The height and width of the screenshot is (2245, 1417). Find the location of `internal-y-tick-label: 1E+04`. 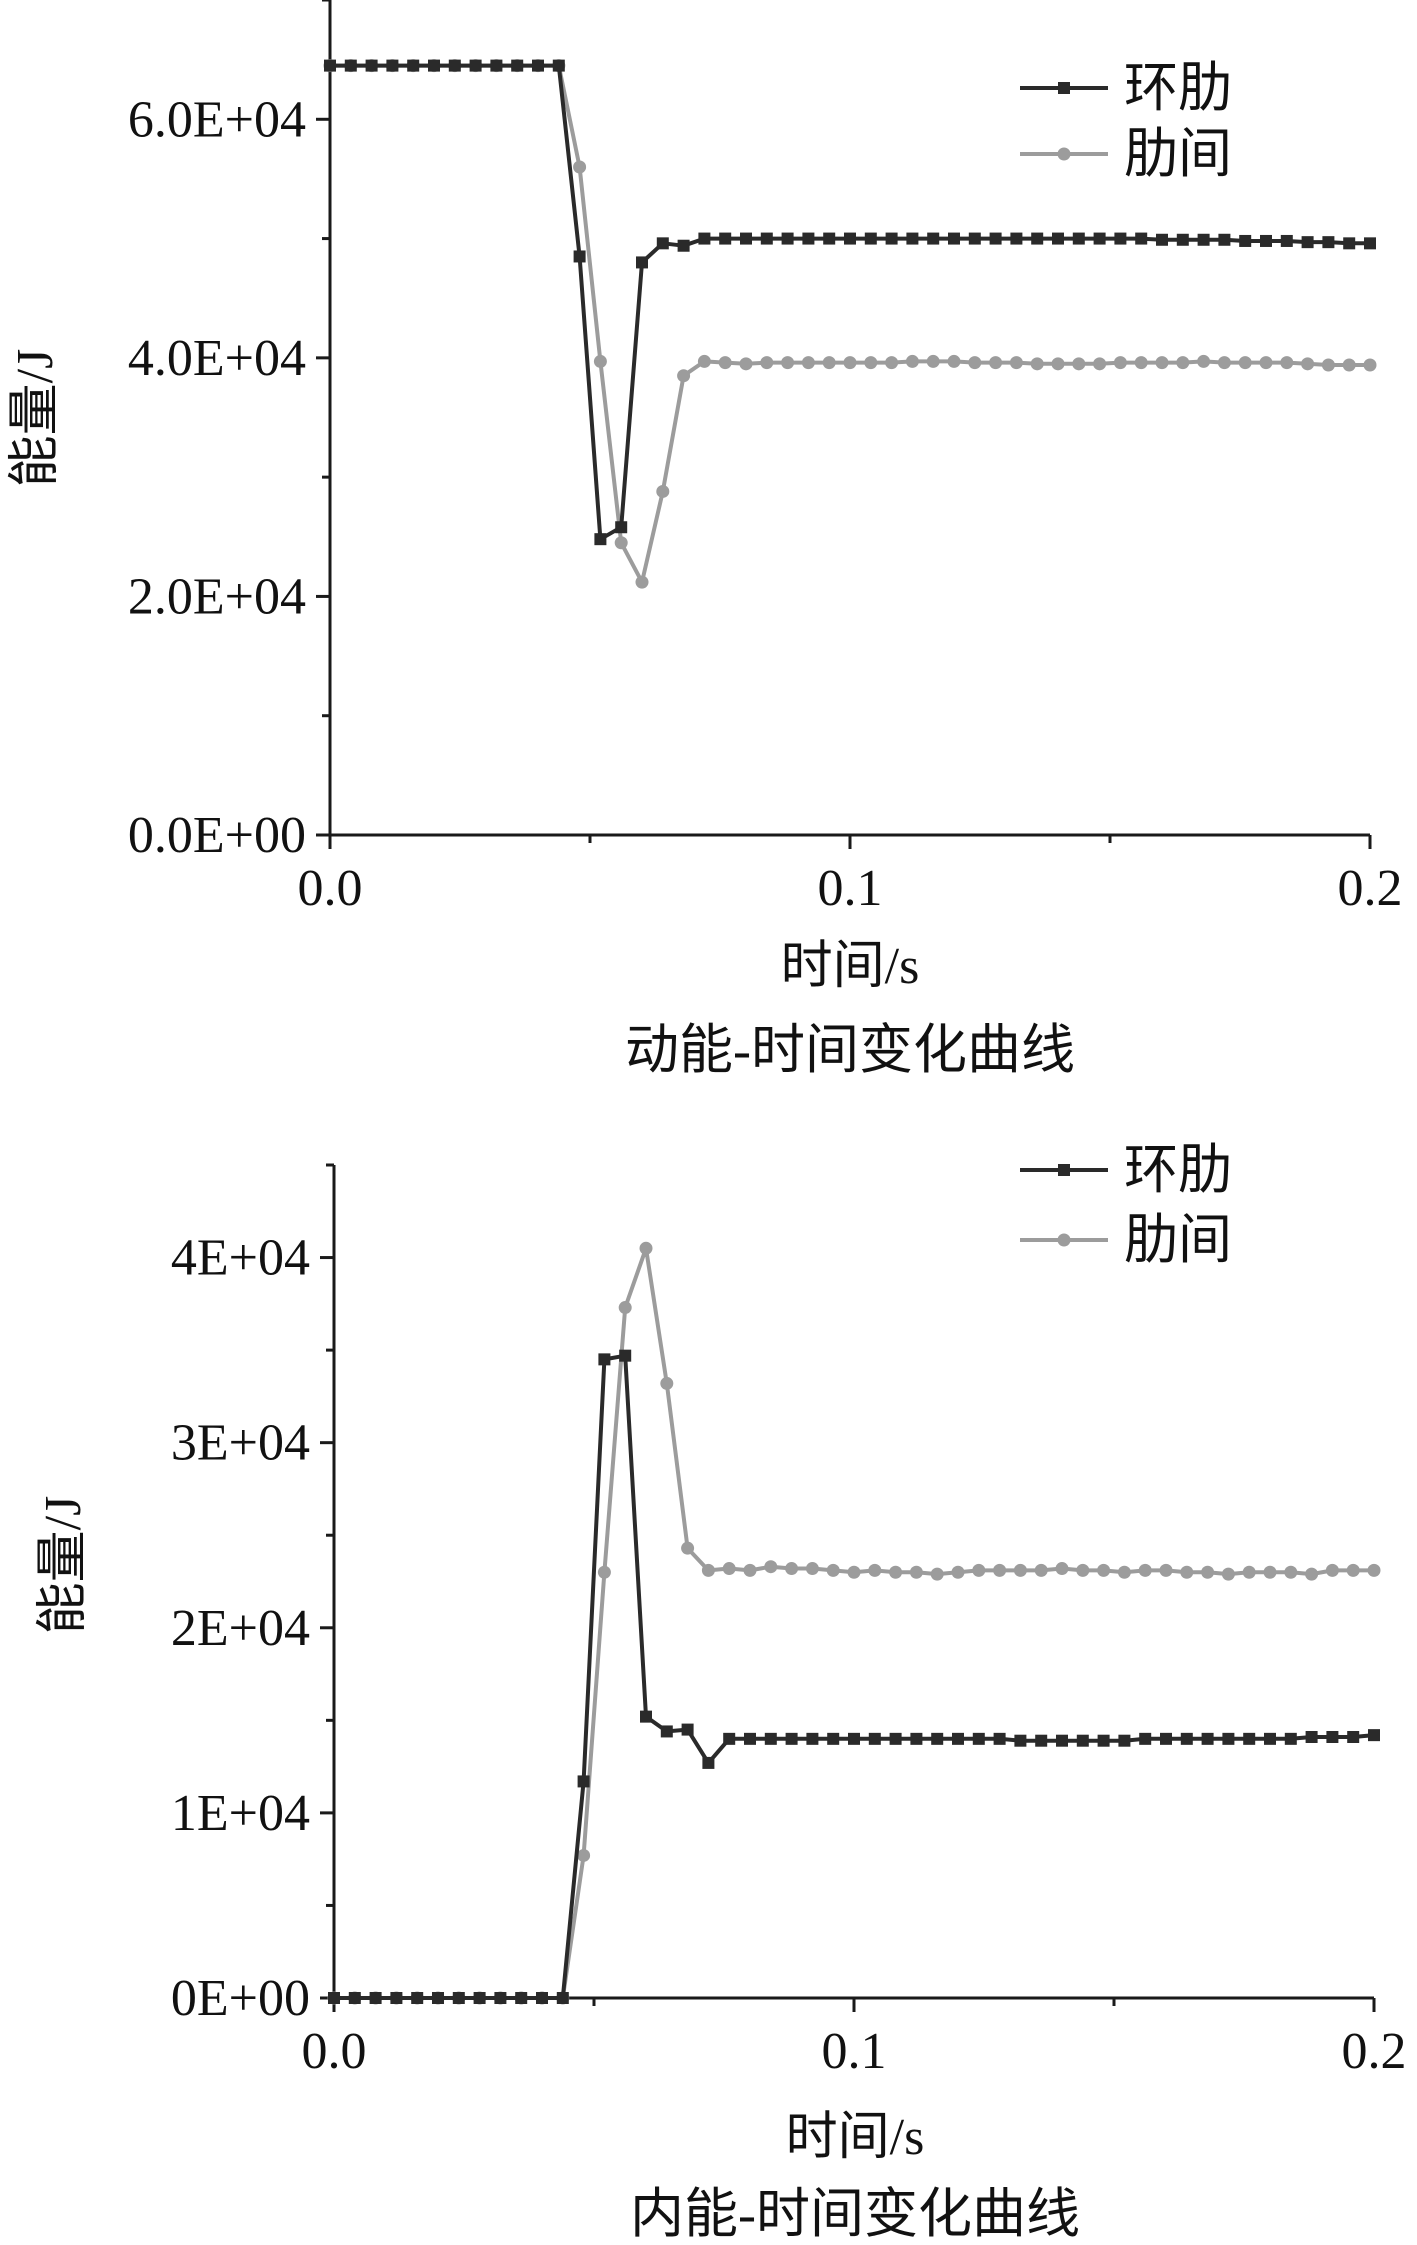

internal-y-tick-label: 1E+04 is located at coordinates (240, 1813).